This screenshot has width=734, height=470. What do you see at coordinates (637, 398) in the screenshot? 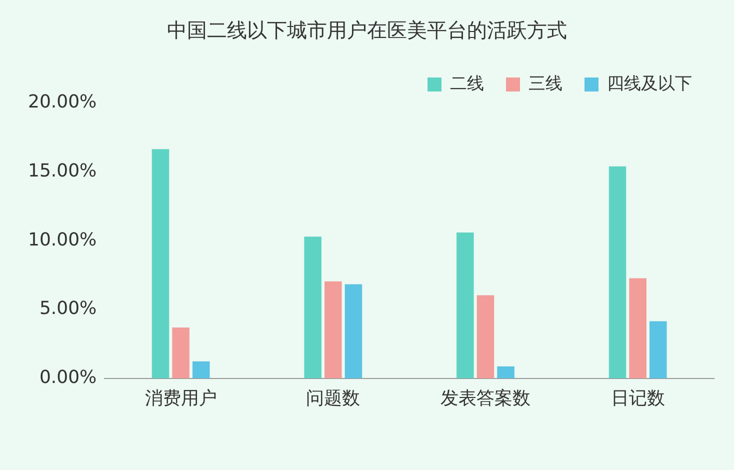
I see `x-tick-label: 日记数` at bounding box center [637, 398].